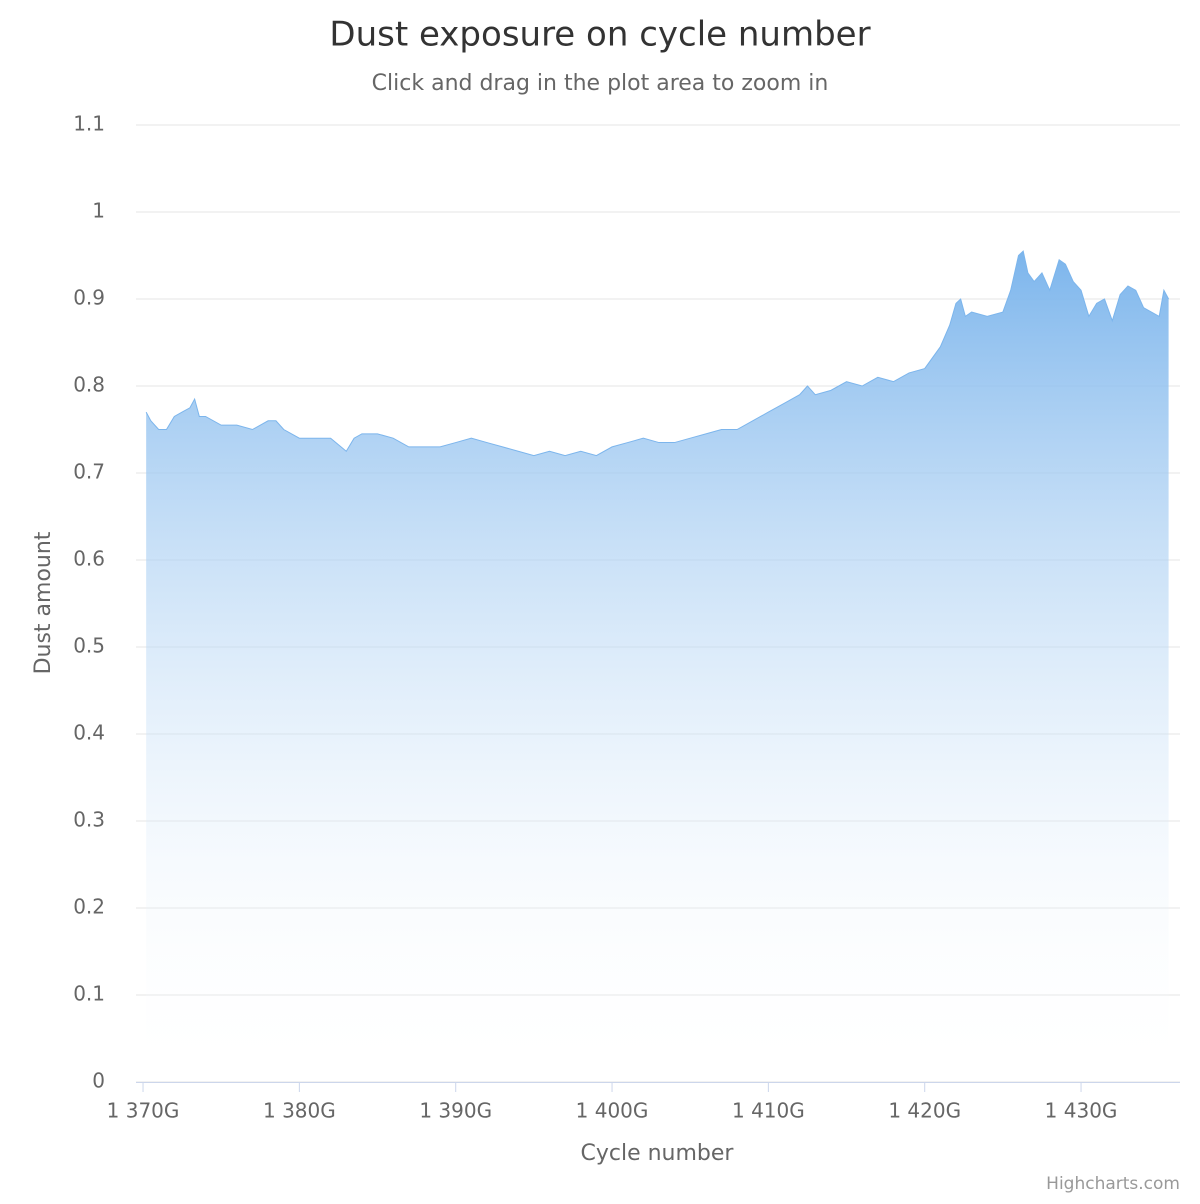 The height and width of the screenshot is (1204, 1200). I want to click on x-tick-label: 1 380G, so click(299, 1111).